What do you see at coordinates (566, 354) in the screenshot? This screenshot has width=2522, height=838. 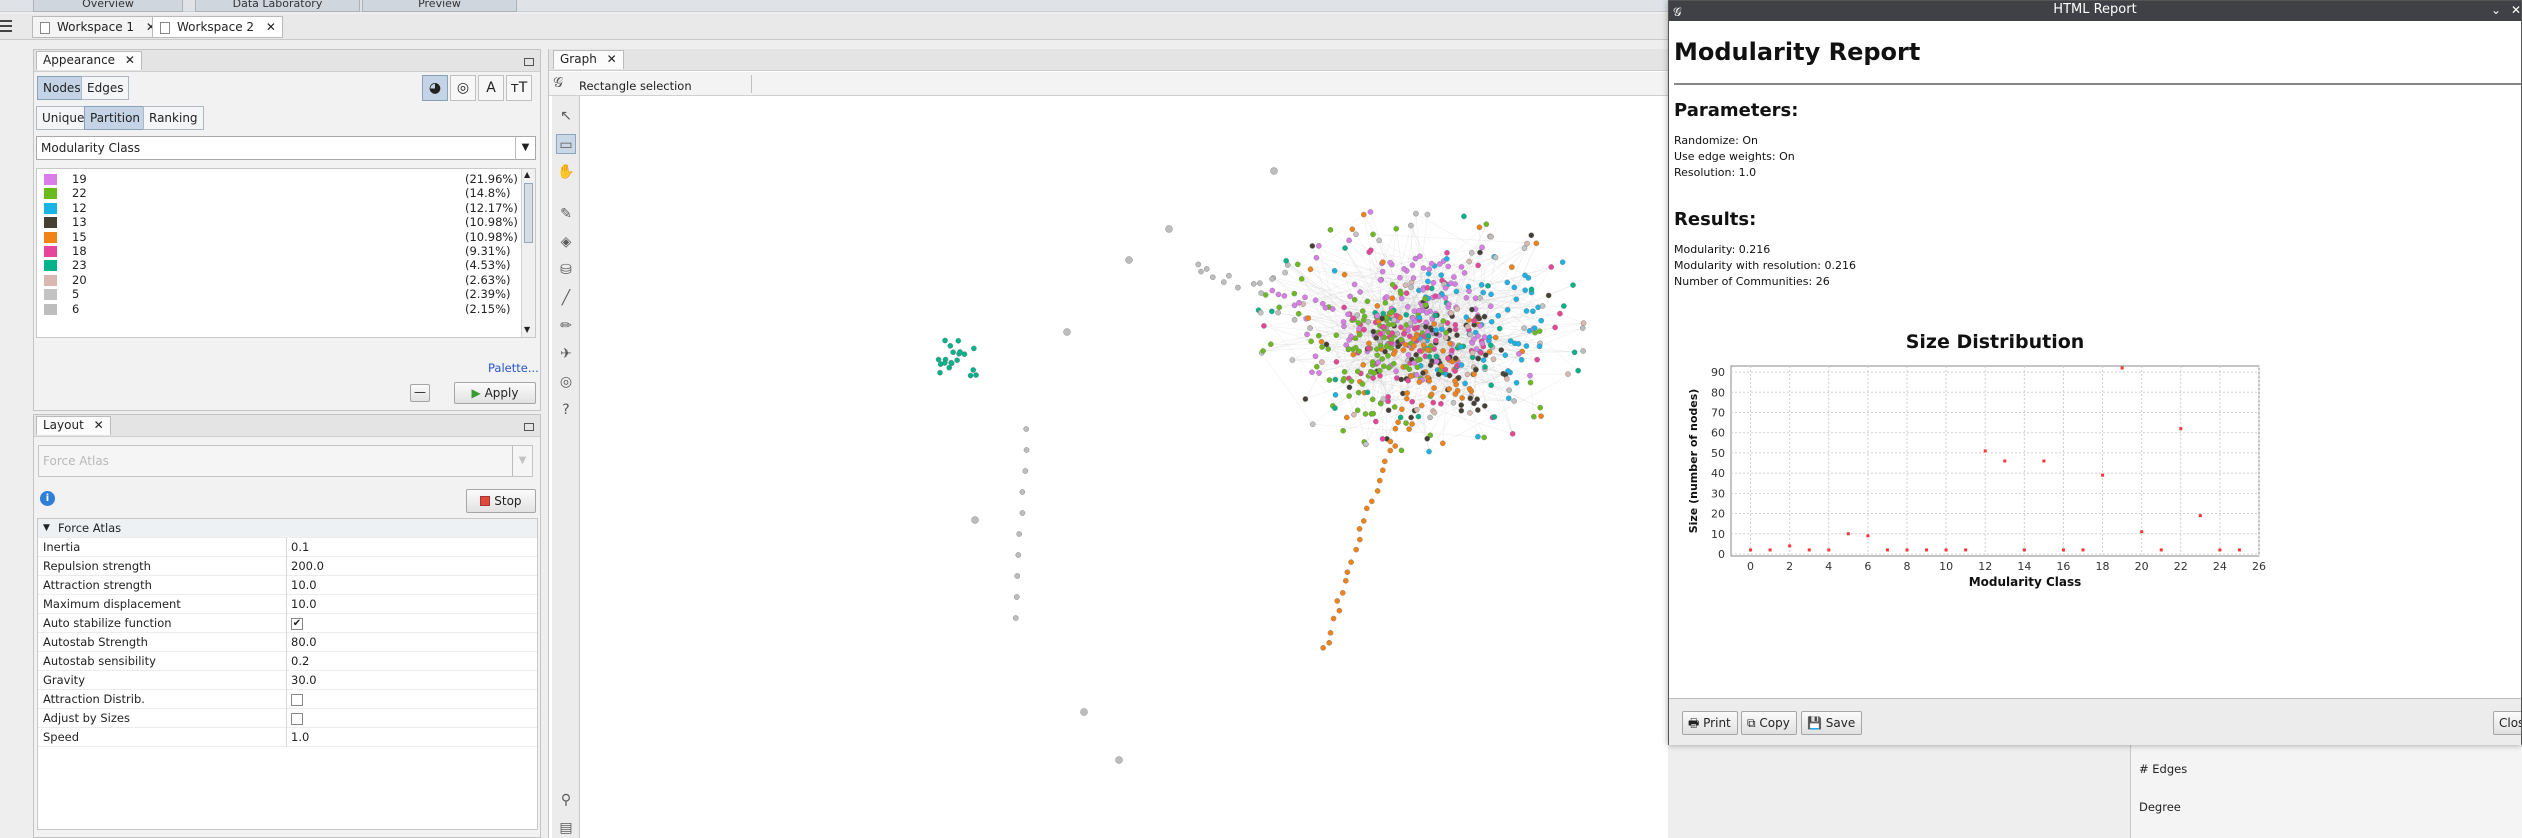 I see `airplane-icon: ✈` at bounding box center [566, 354].